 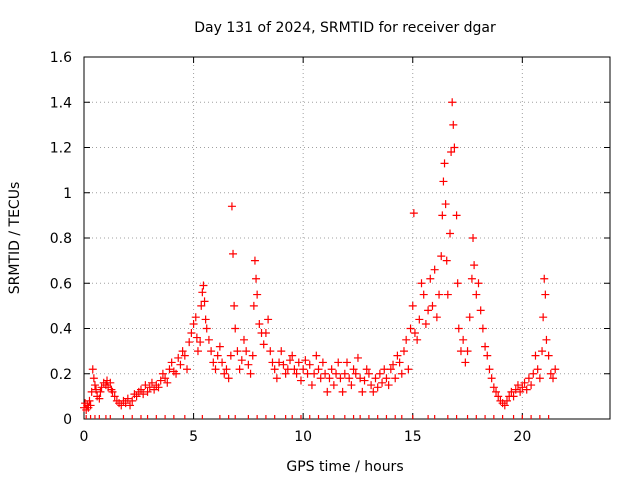 What do you see at coordinates (61, 284) in the screenshot?
I see `y-tick-label: 0.6` at bounding box center [61, 284].